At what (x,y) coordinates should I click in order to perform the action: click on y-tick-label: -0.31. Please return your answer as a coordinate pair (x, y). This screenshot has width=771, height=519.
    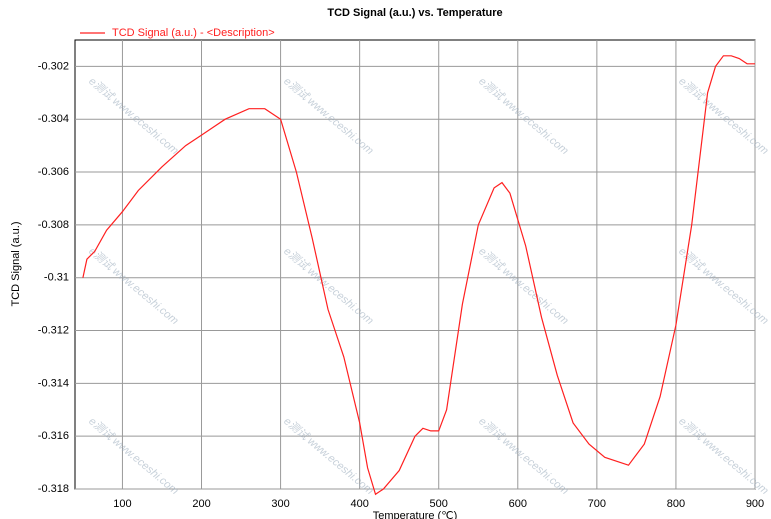
    Looking at the image, I should click on (56, 278).